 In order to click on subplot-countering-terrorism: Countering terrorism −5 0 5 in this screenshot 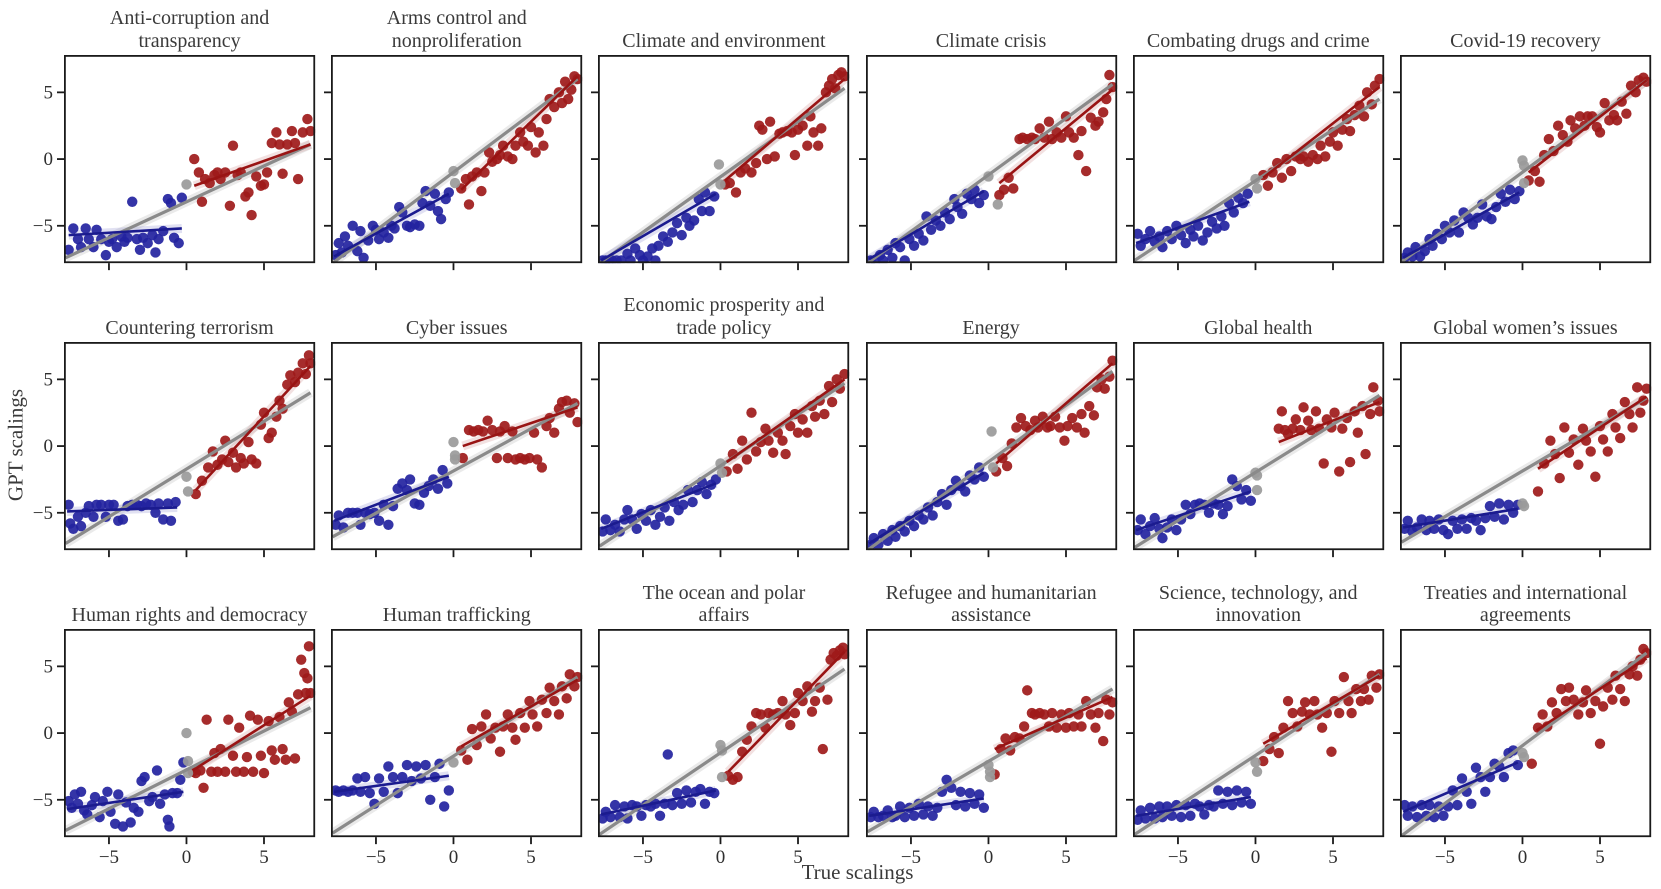, I will do `click(174, 422)`.